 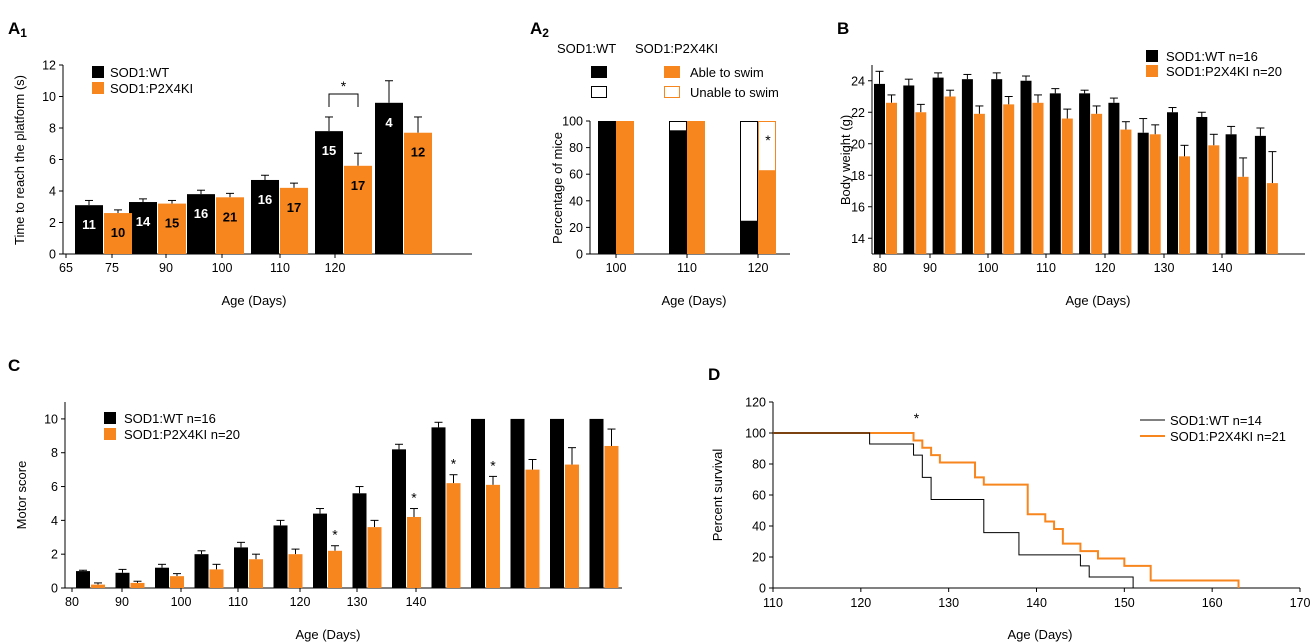 What do you see at coordinates (151, 88) in the screenshot?
I see `a1-legend-label-ki: SOD1:P2X4KI` at bounding box center [151, 88].